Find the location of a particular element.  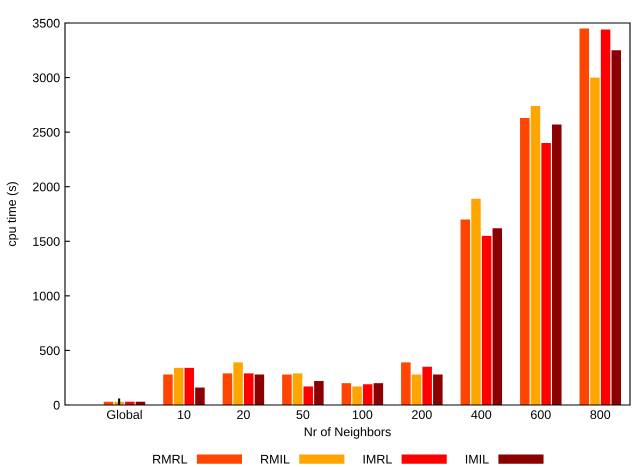

y-tick-label: 0 is located at coordinates (57, 405).